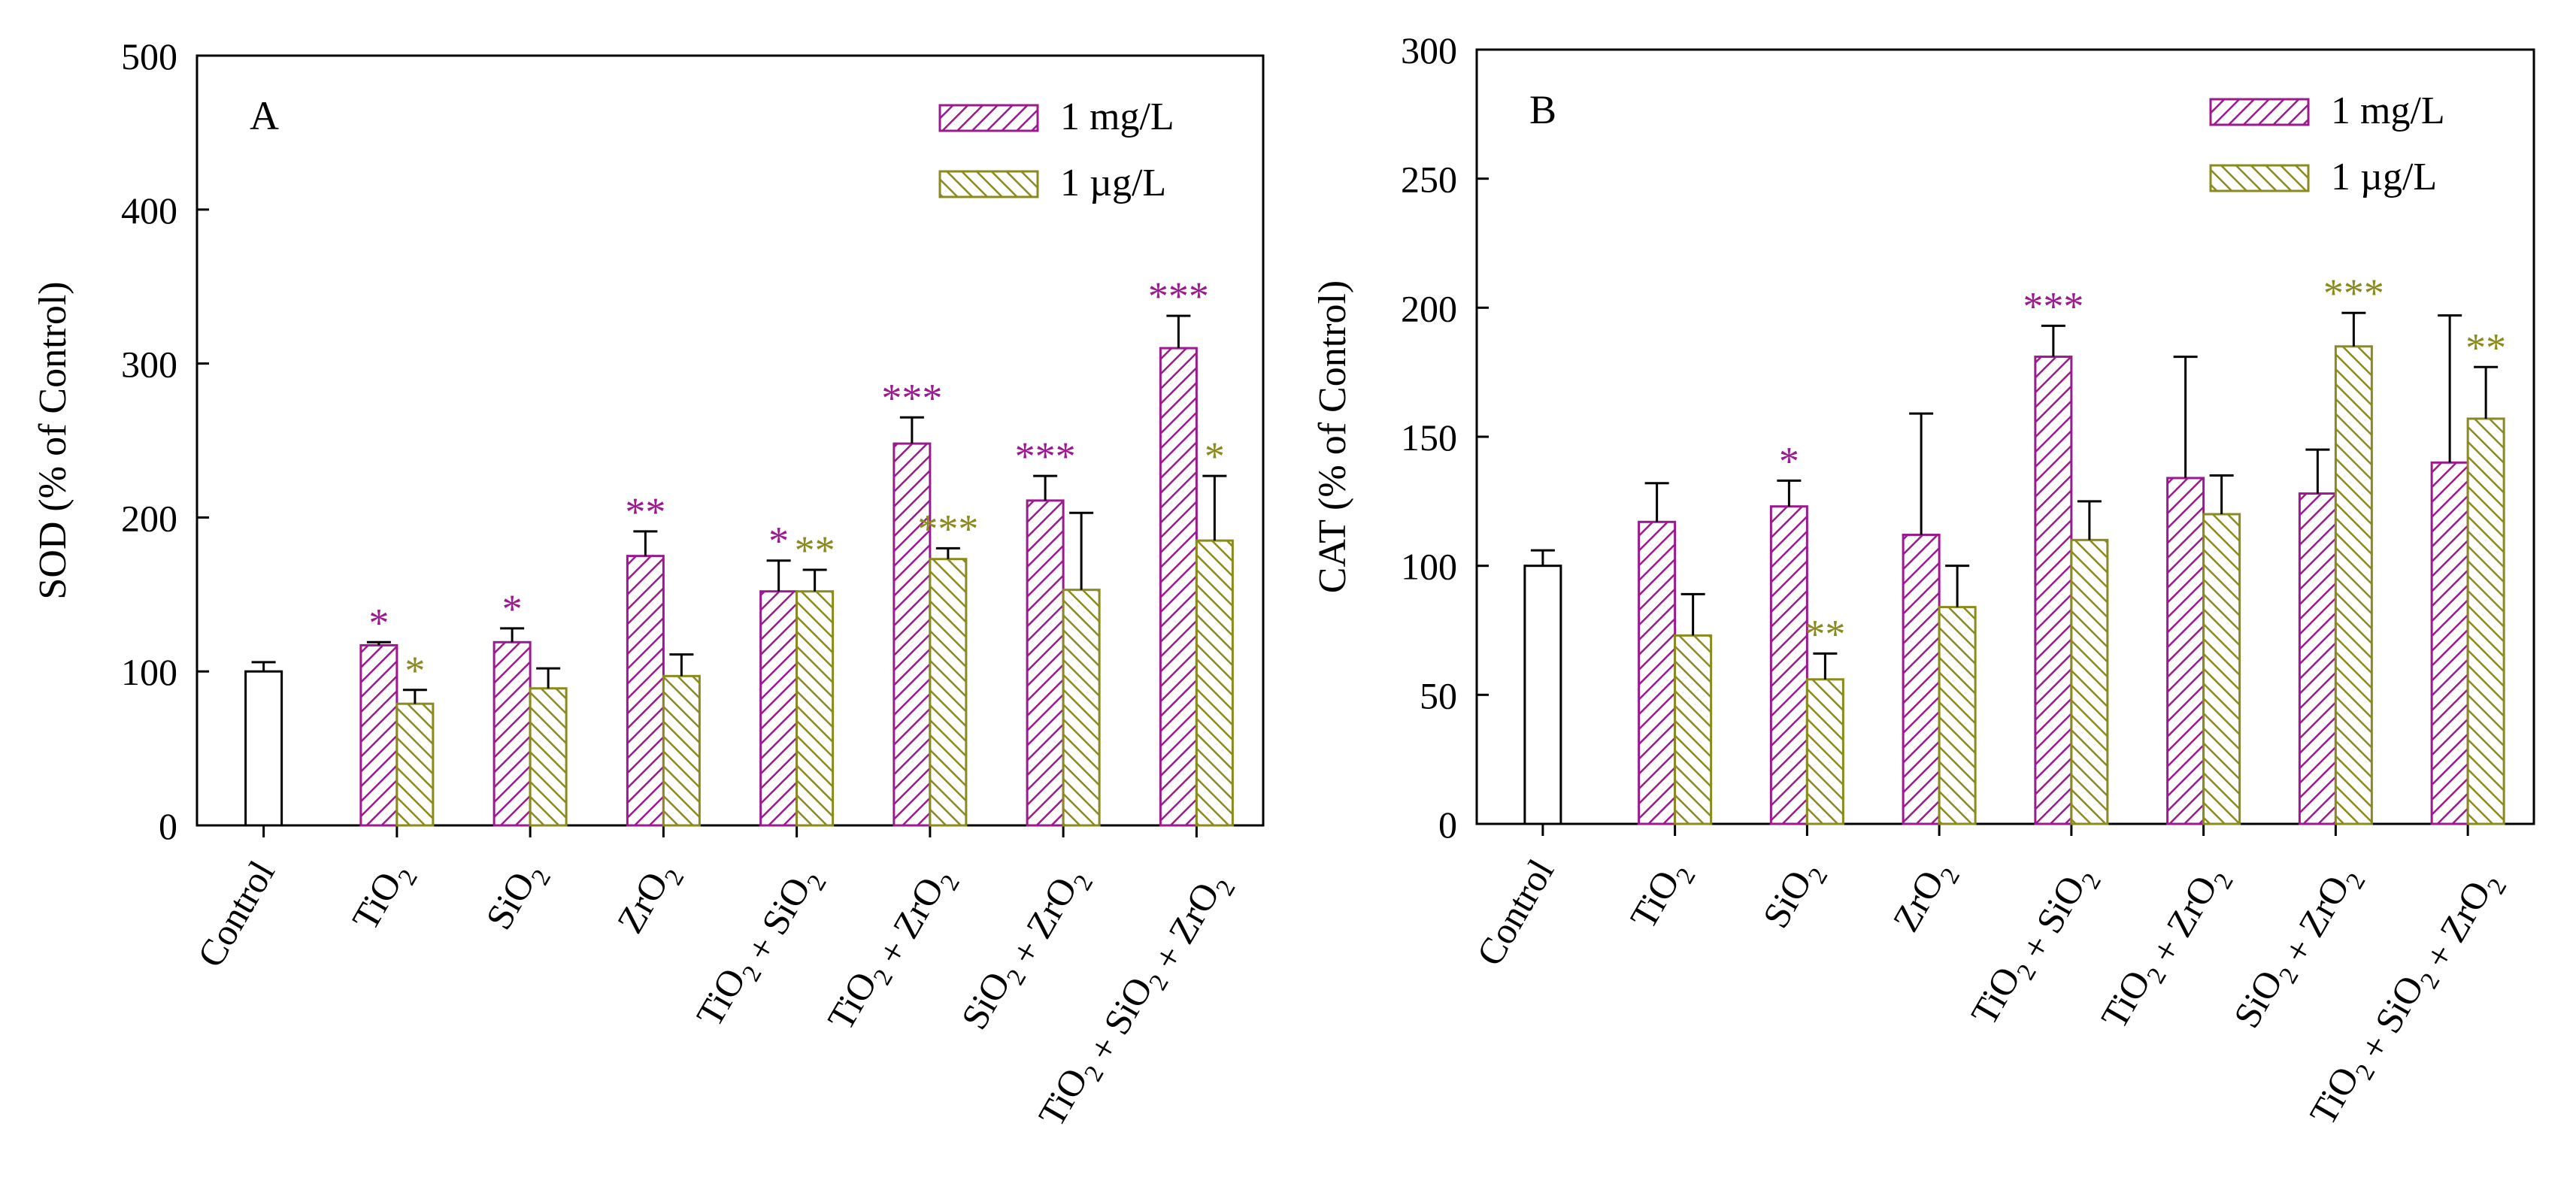 This screenshot has width=2576, height=1202. What do you see at coordinates (1542, 109) in the screenshot?
I see `panel-label: B` at bounding box center [1542, 109].